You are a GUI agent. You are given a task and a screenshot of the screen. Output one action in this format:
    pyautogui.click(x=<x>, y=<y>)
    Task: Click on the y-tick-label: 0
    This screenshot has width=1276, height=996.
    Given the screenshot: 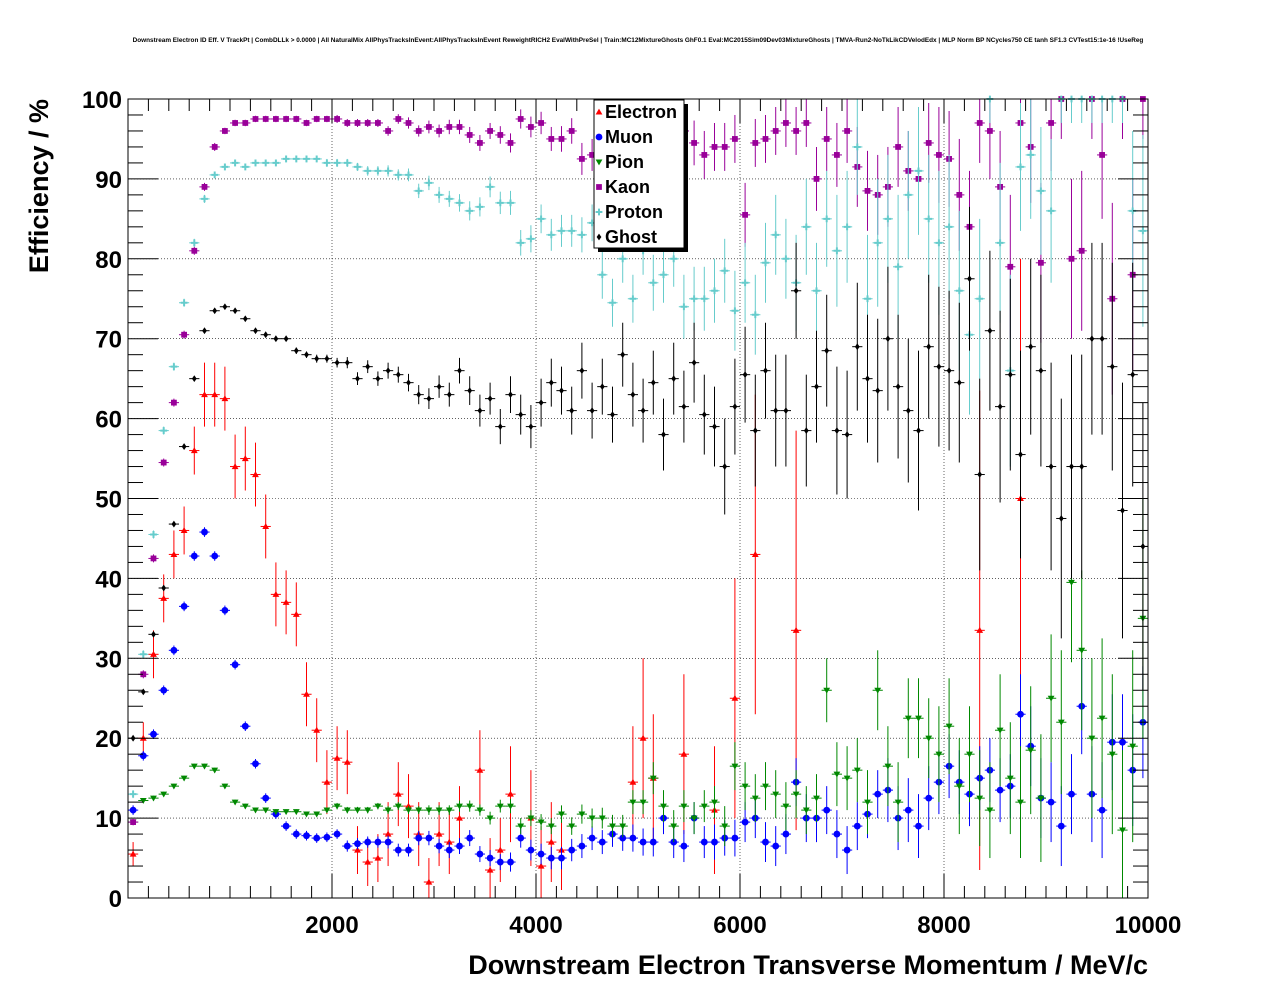 What is the action you would take?
    pyautogui.click(x=115, y=899)
    